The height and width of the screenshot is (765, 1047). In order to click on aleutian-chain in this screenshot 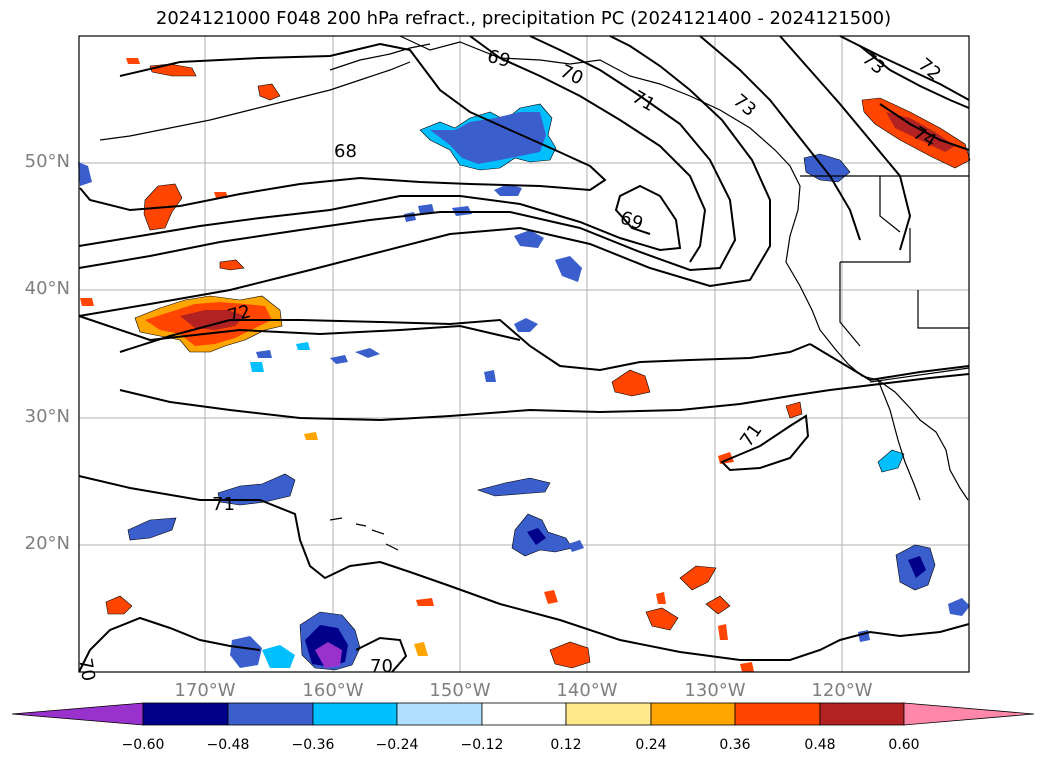, I will do `click(255, 101)`.